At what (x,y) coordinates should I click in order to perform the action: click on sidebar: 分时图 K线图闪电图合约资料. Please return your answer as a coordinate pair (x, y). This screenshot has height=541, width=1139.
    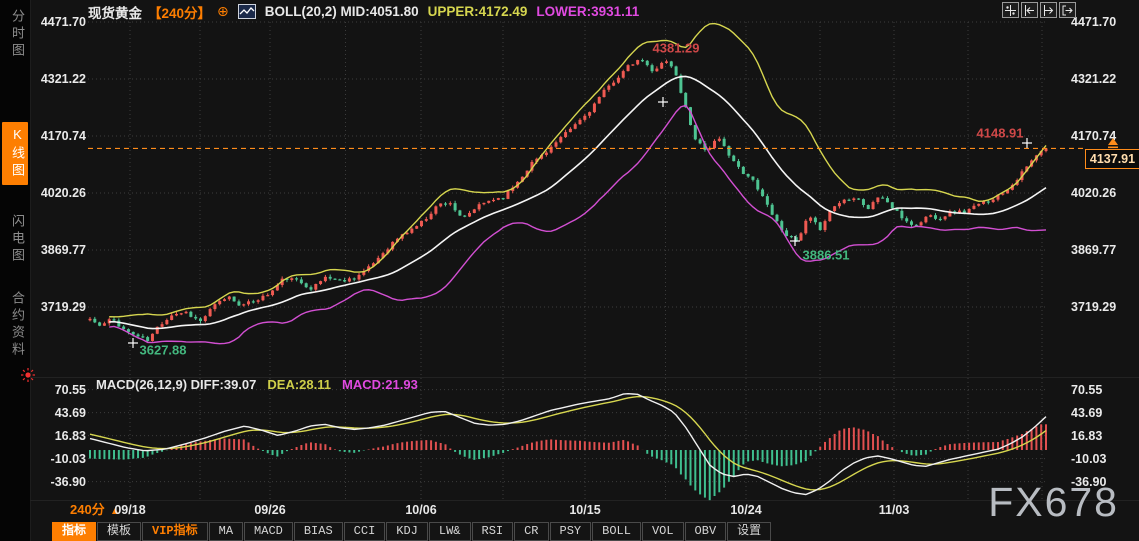
    Looking at the image, I should click on (17, 270).